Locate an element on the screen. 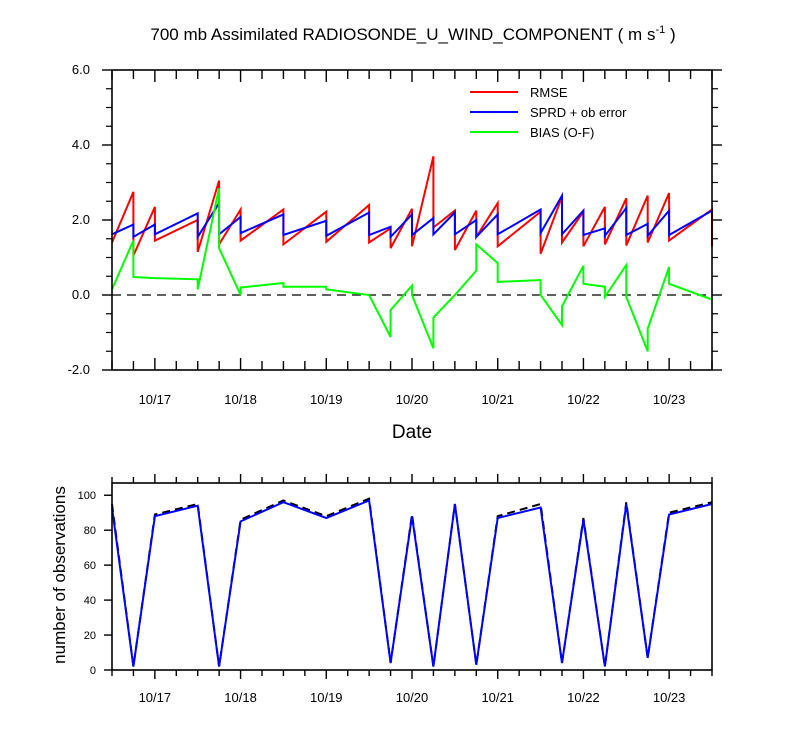 This screenshot has width=800, height=750. y-tick-label: 20 is located at coordinates (90, 636).